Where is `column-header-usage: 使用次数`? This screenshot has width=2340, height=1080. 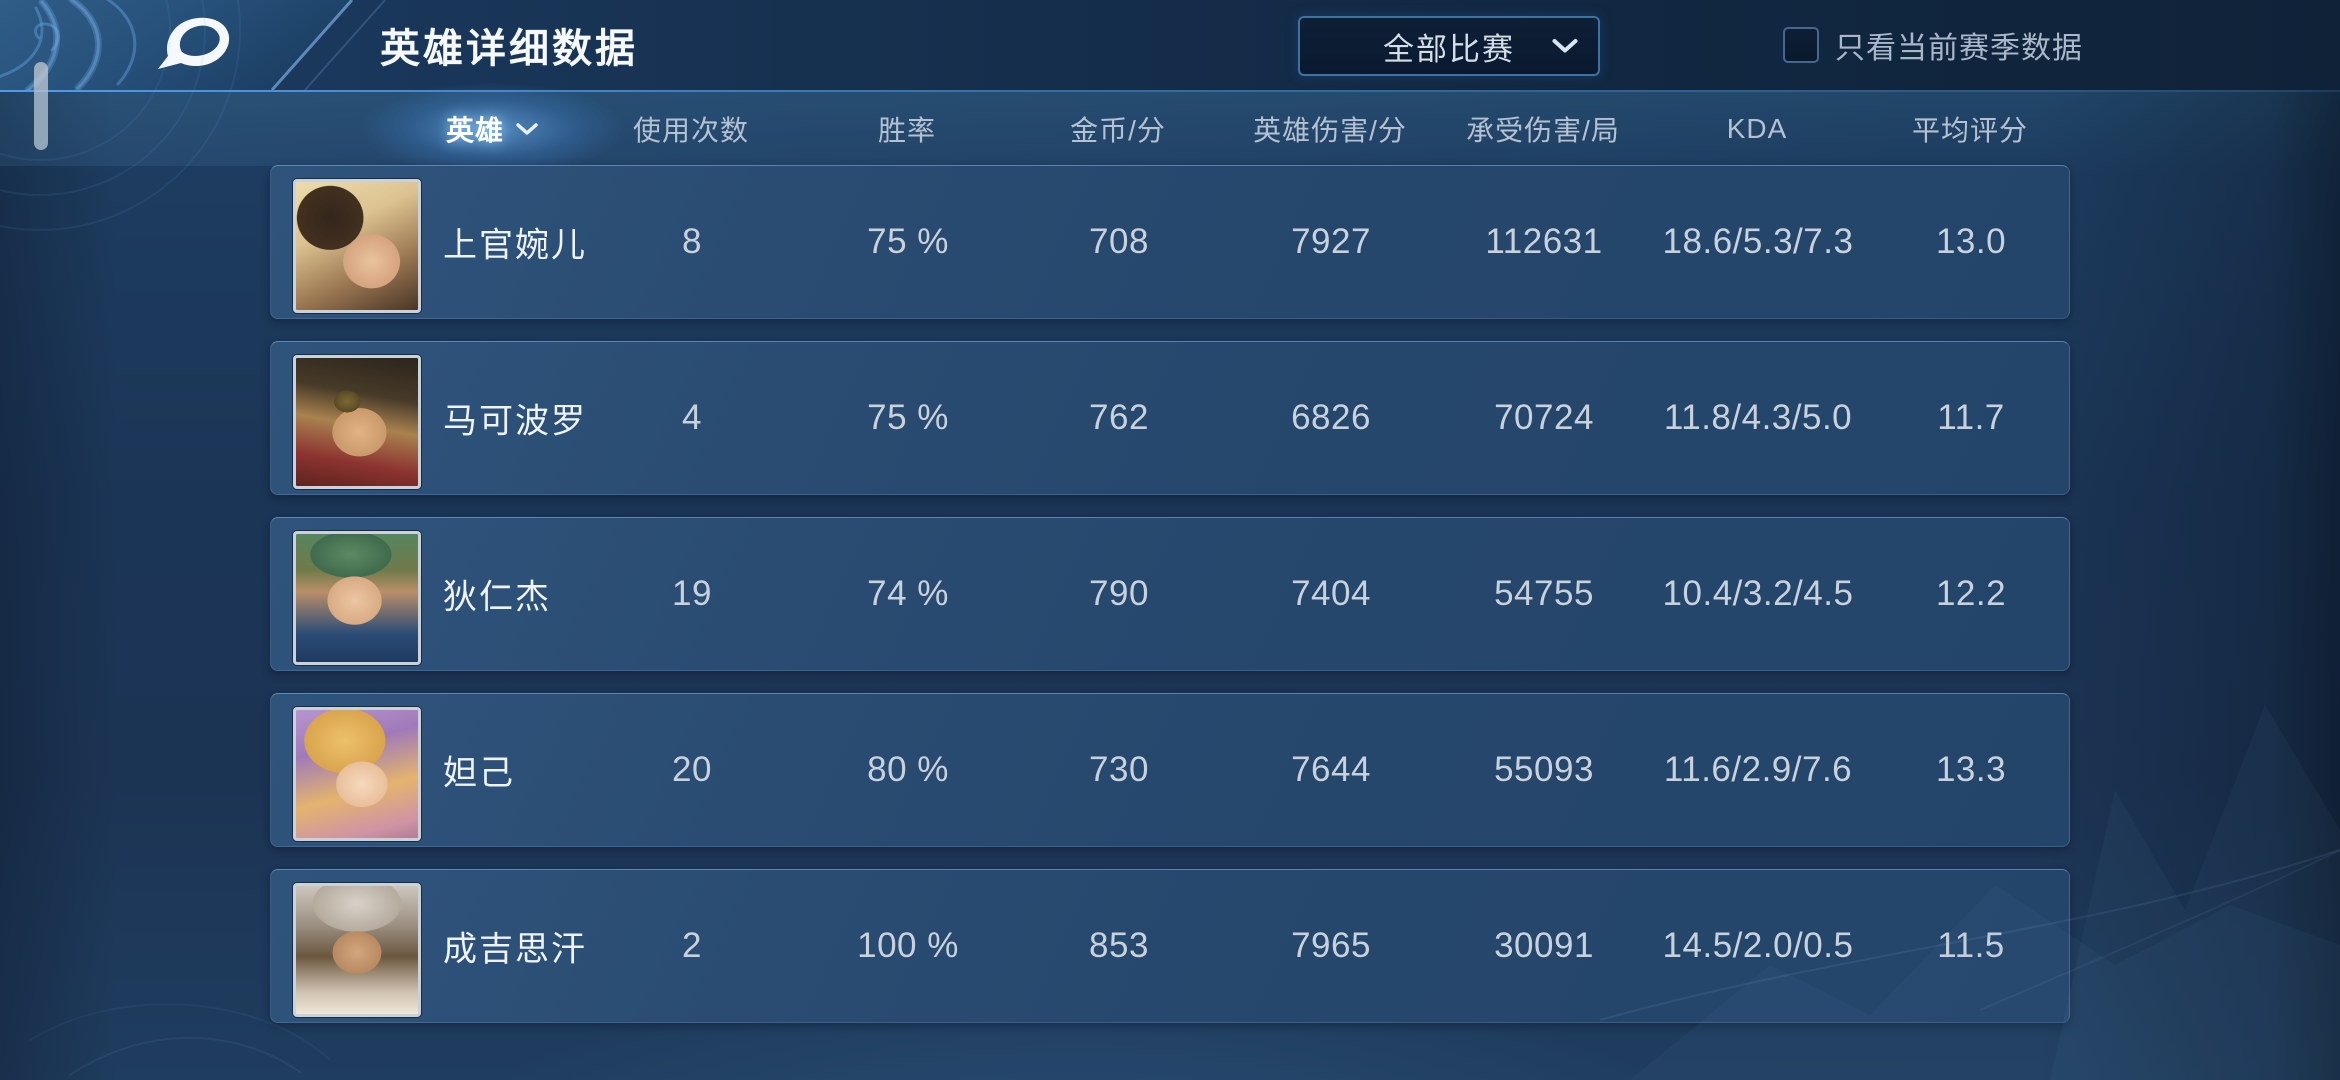 column-header-usage: 使用次数 is located at coordinates (691, 129).